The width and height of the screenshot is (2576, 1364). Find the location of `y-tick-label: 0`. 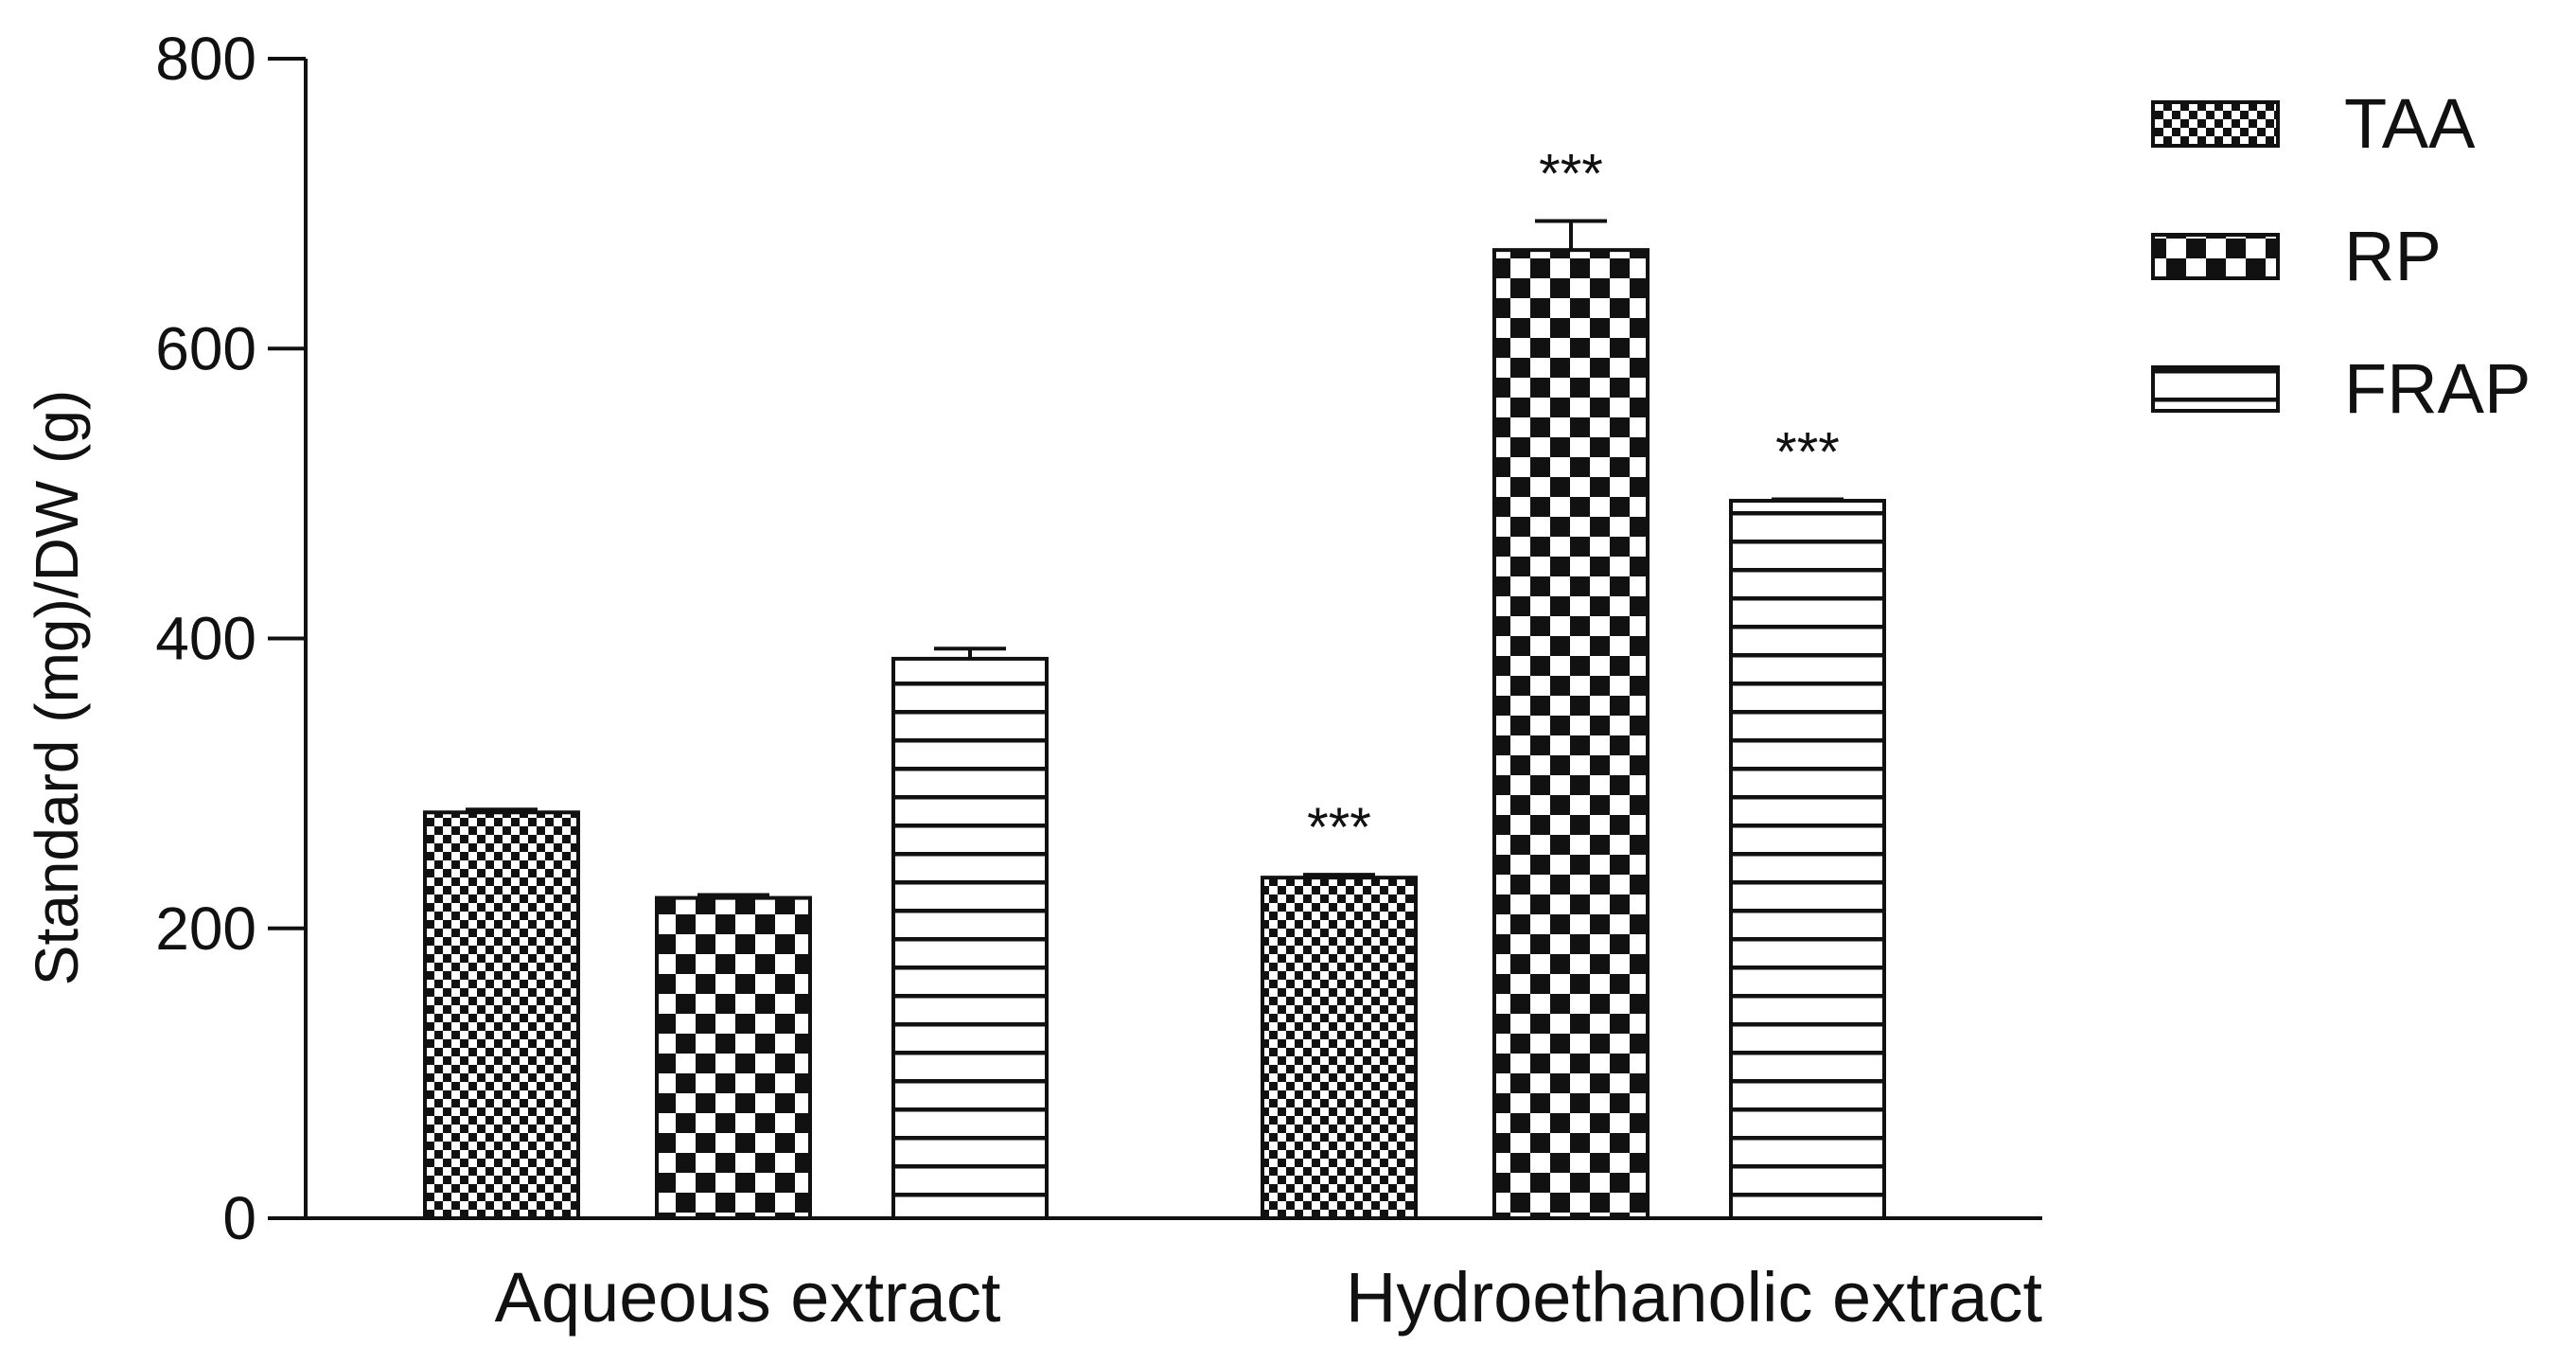

y-tick-label: 0 is located at coordinates (239, 1218).